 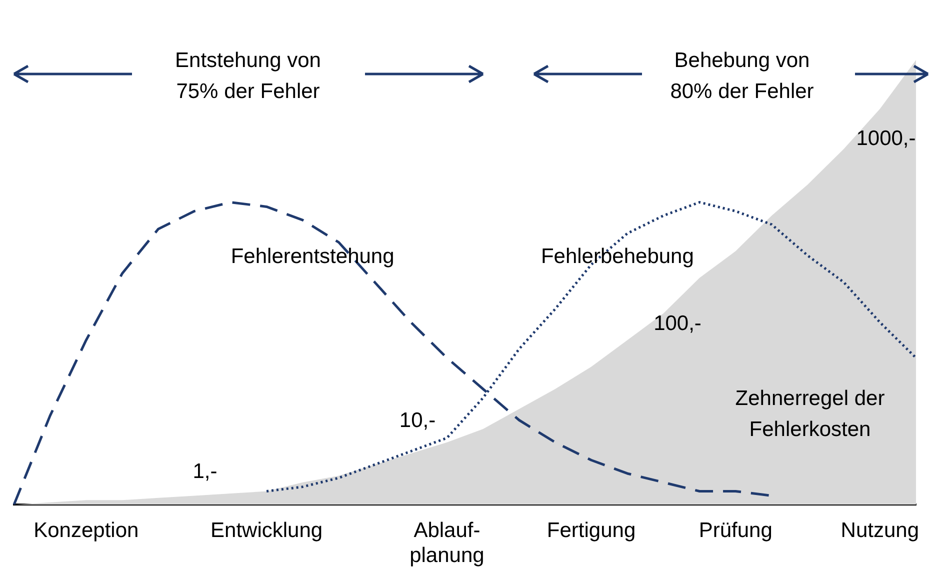 I want to click on x-tick-label: Prüfung, so click(x=735, y=530).